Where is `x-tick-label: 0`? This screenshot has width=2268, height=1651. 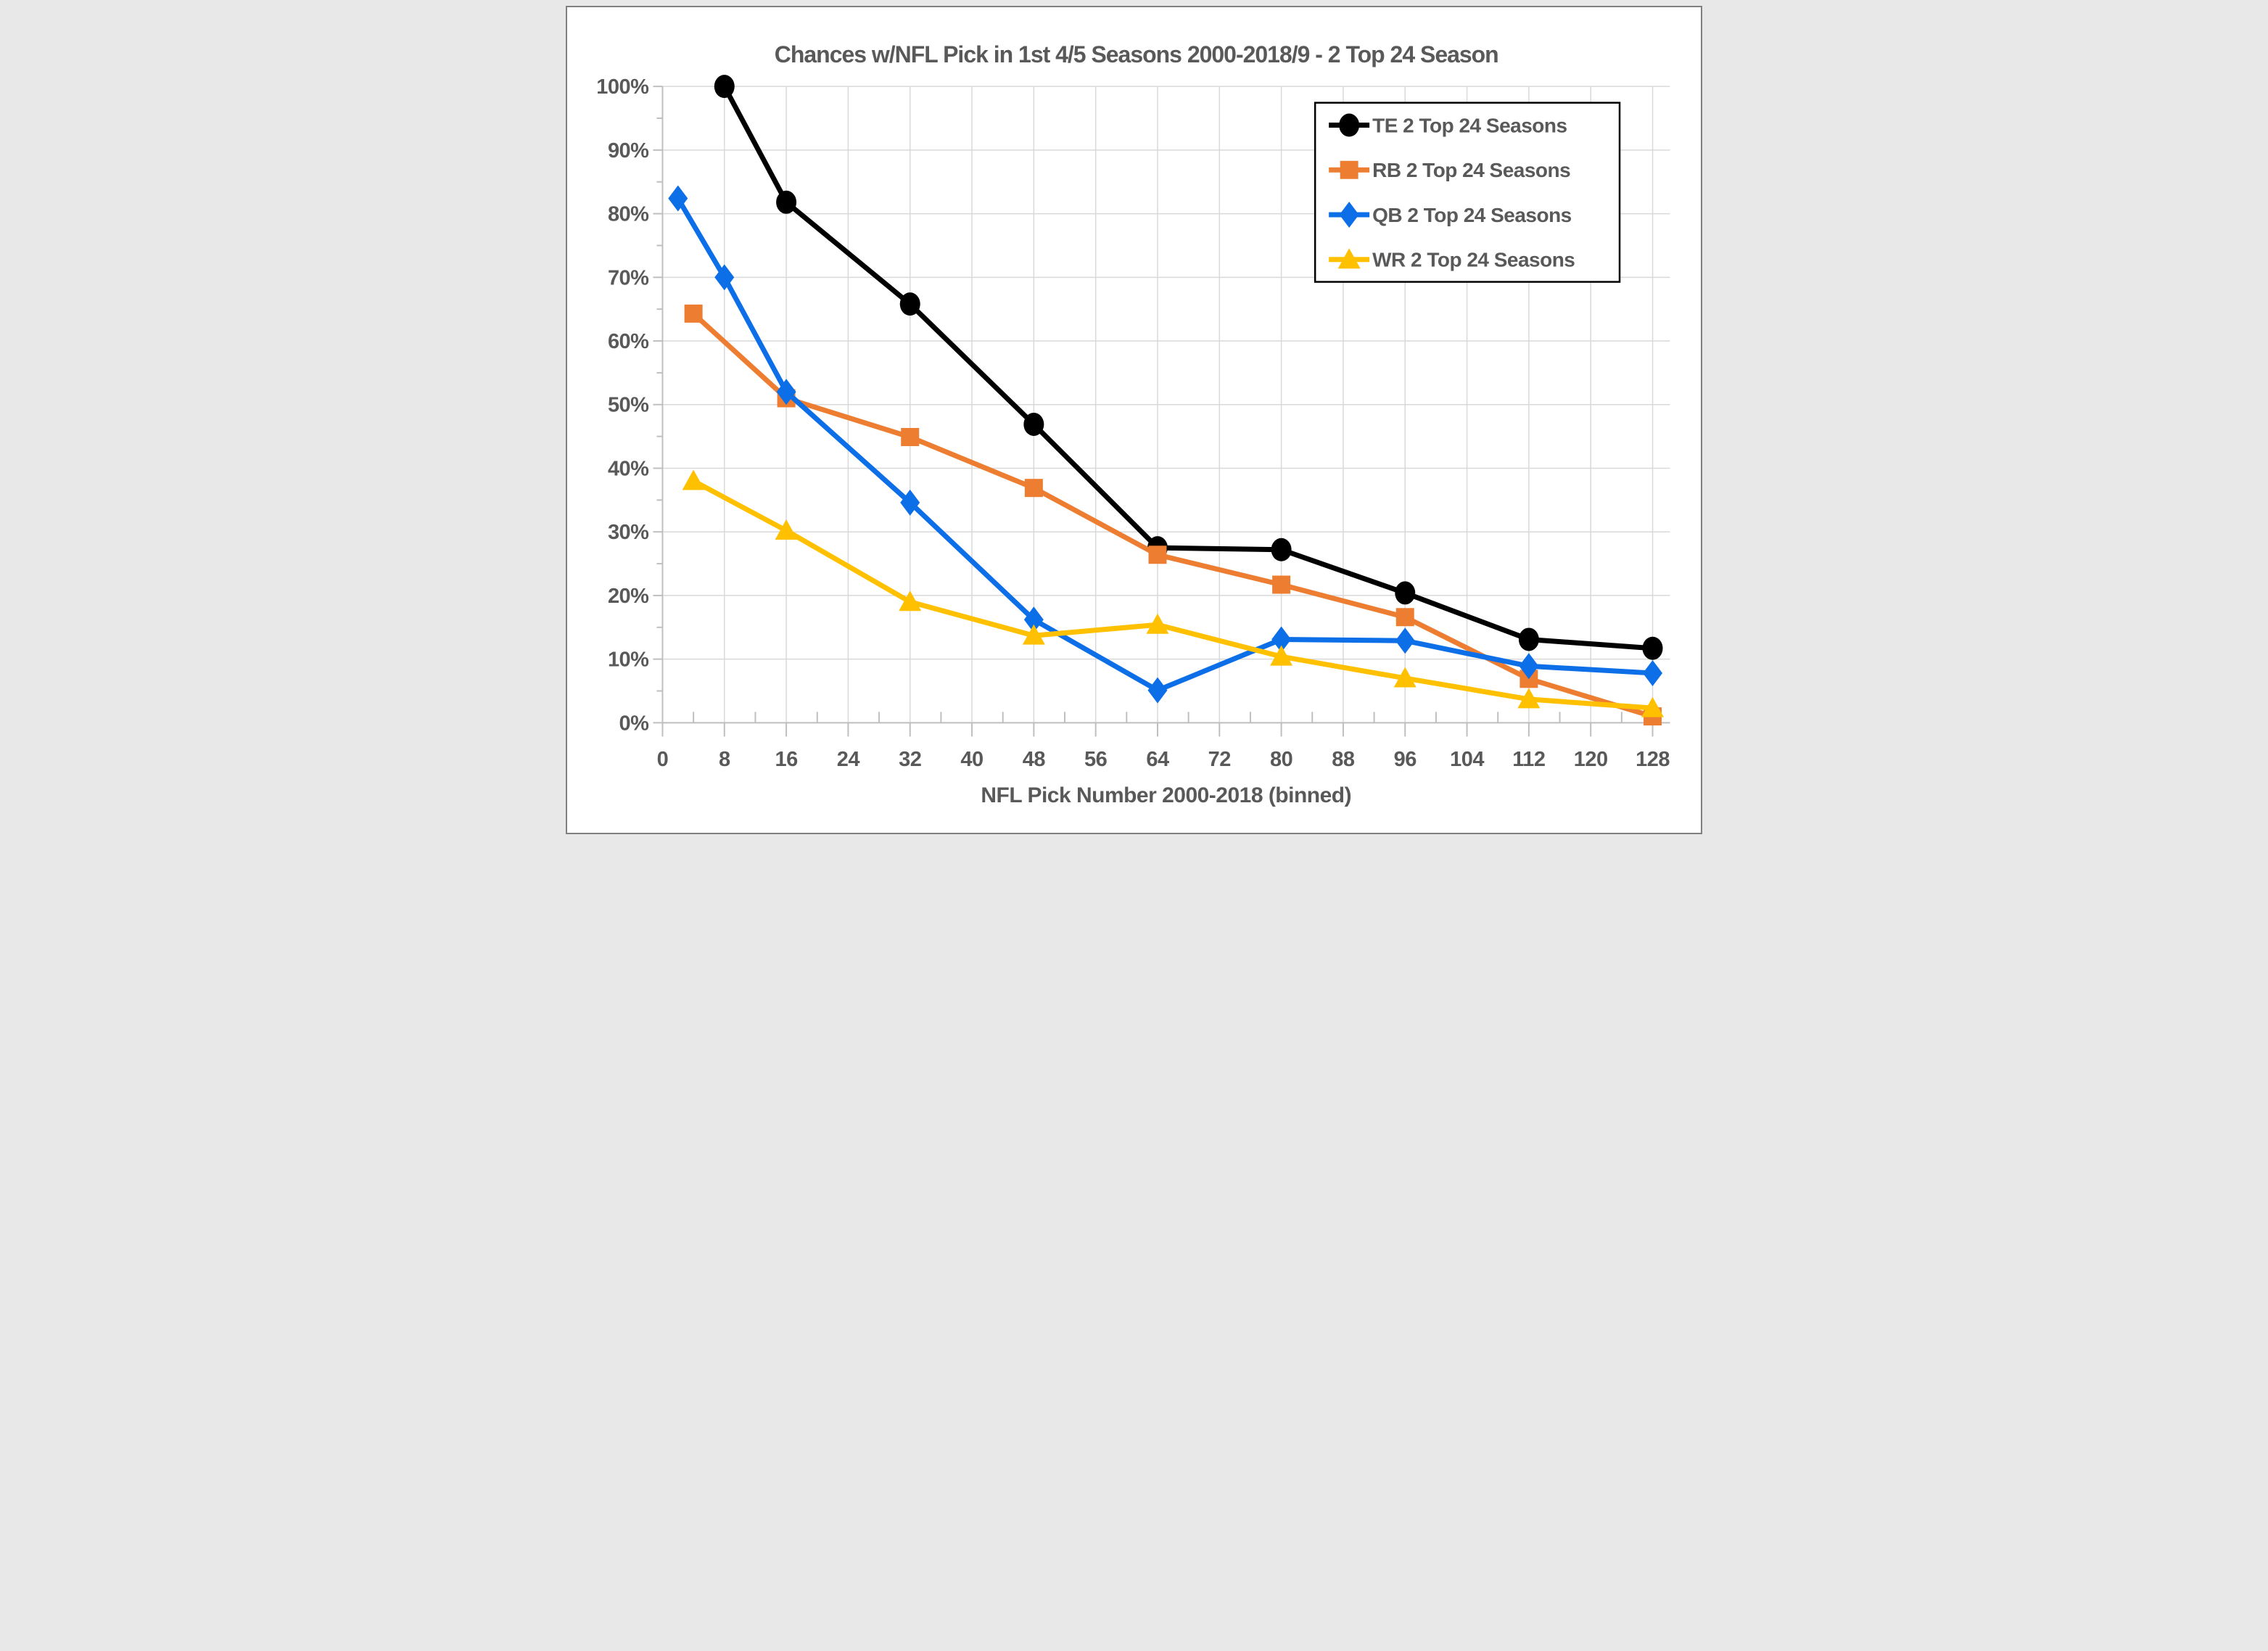 x-tick-label: 0 is located at coordinates (663, 759).